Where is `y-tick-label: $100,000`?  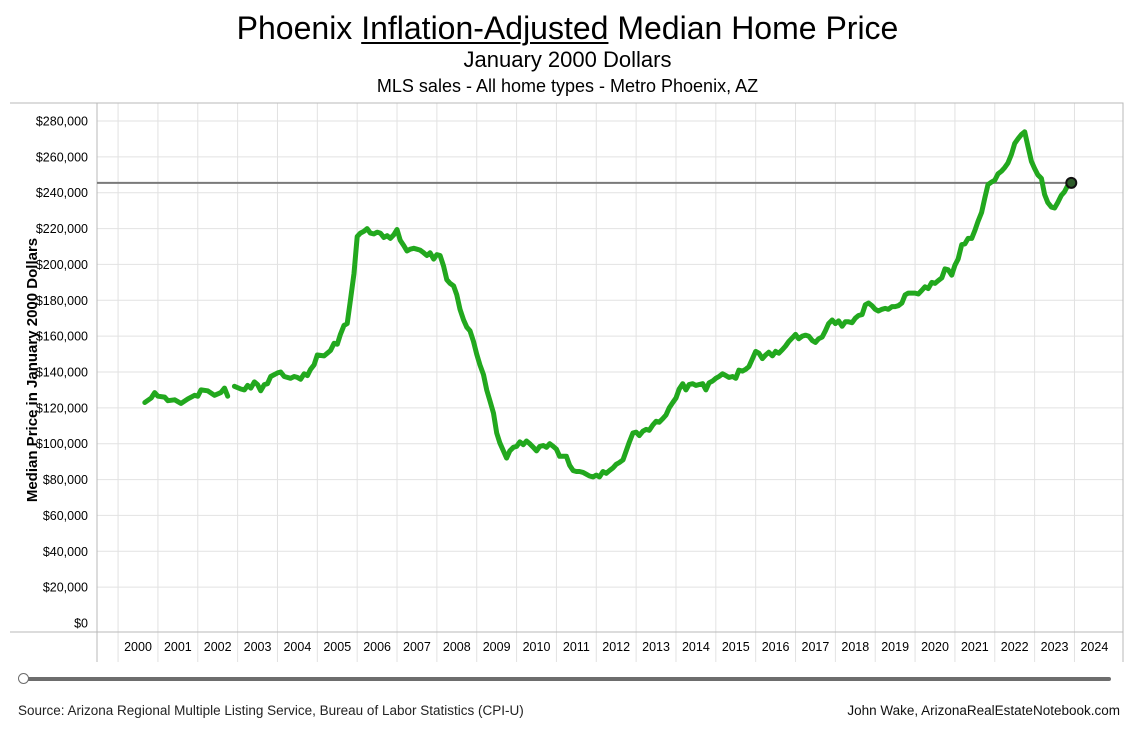
y-tick-label: $100,000 is located at coordinates (62, 444).